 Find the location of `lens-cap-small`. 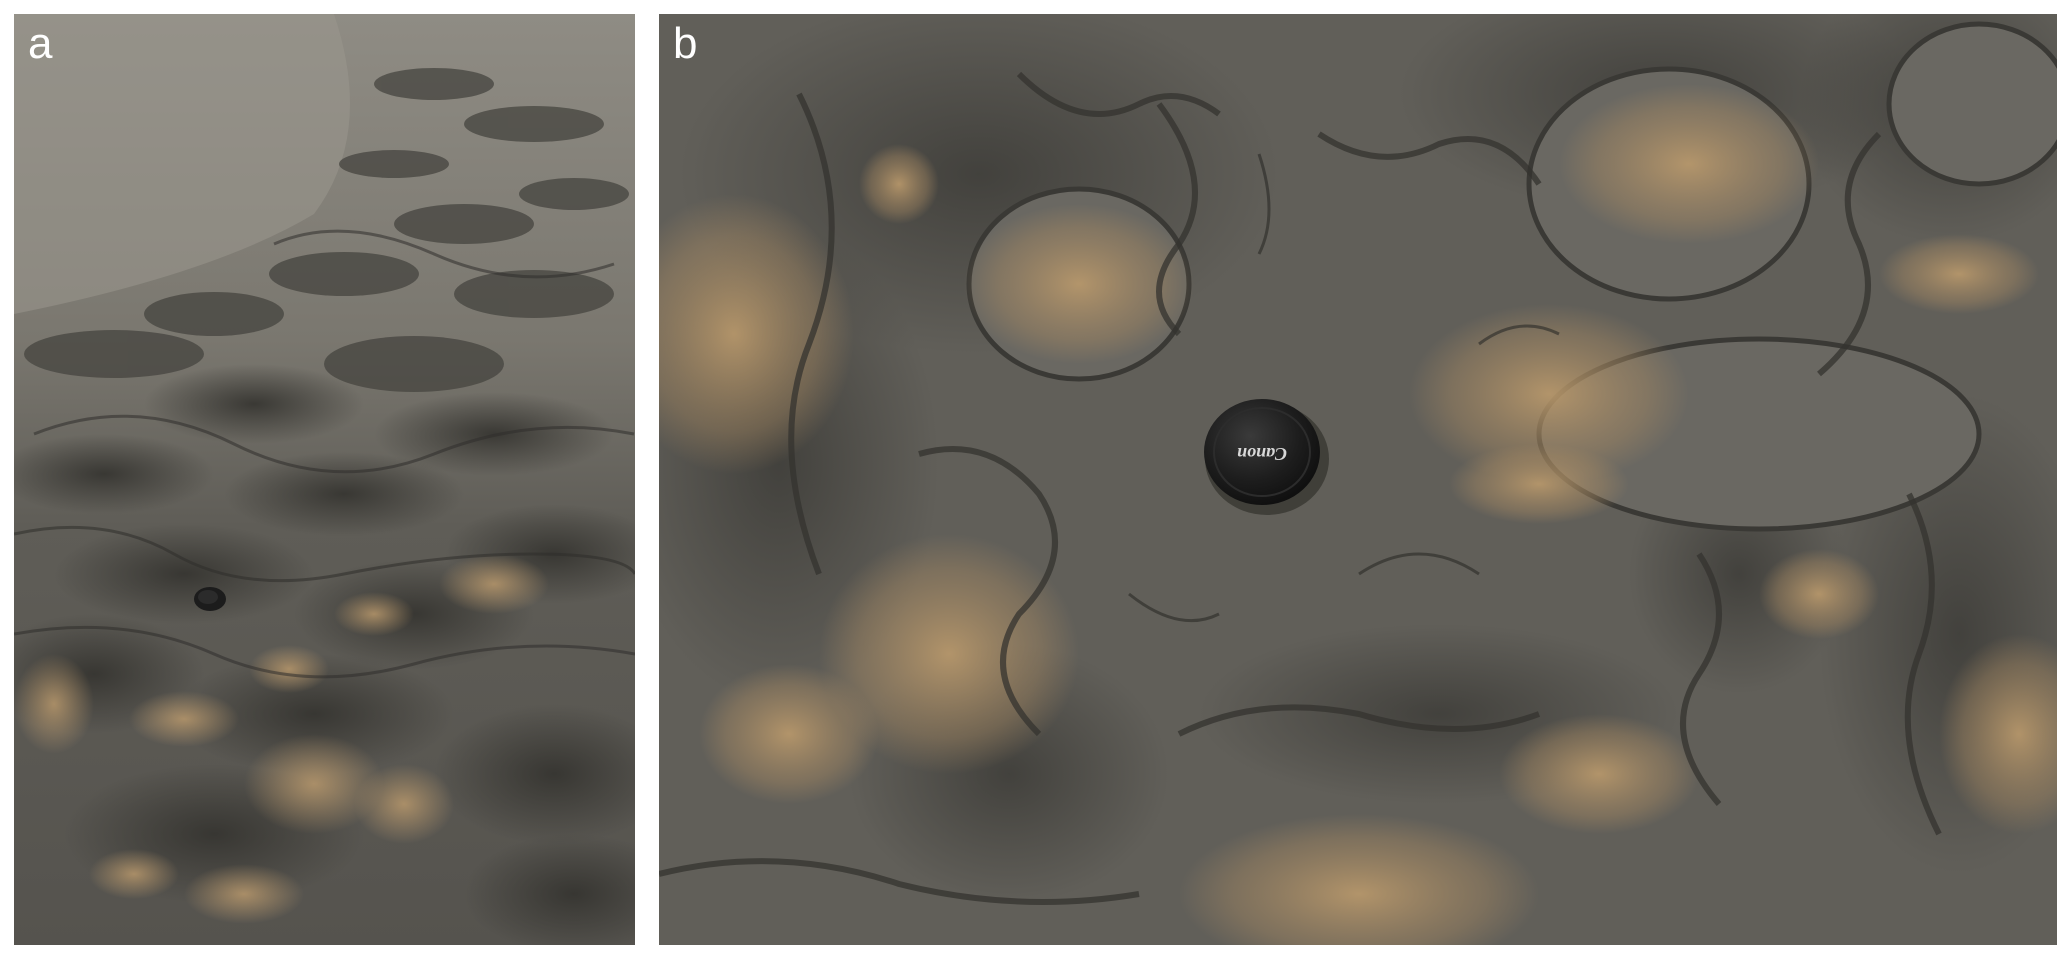

lens-cap-small is located at coordinates (210, 599).